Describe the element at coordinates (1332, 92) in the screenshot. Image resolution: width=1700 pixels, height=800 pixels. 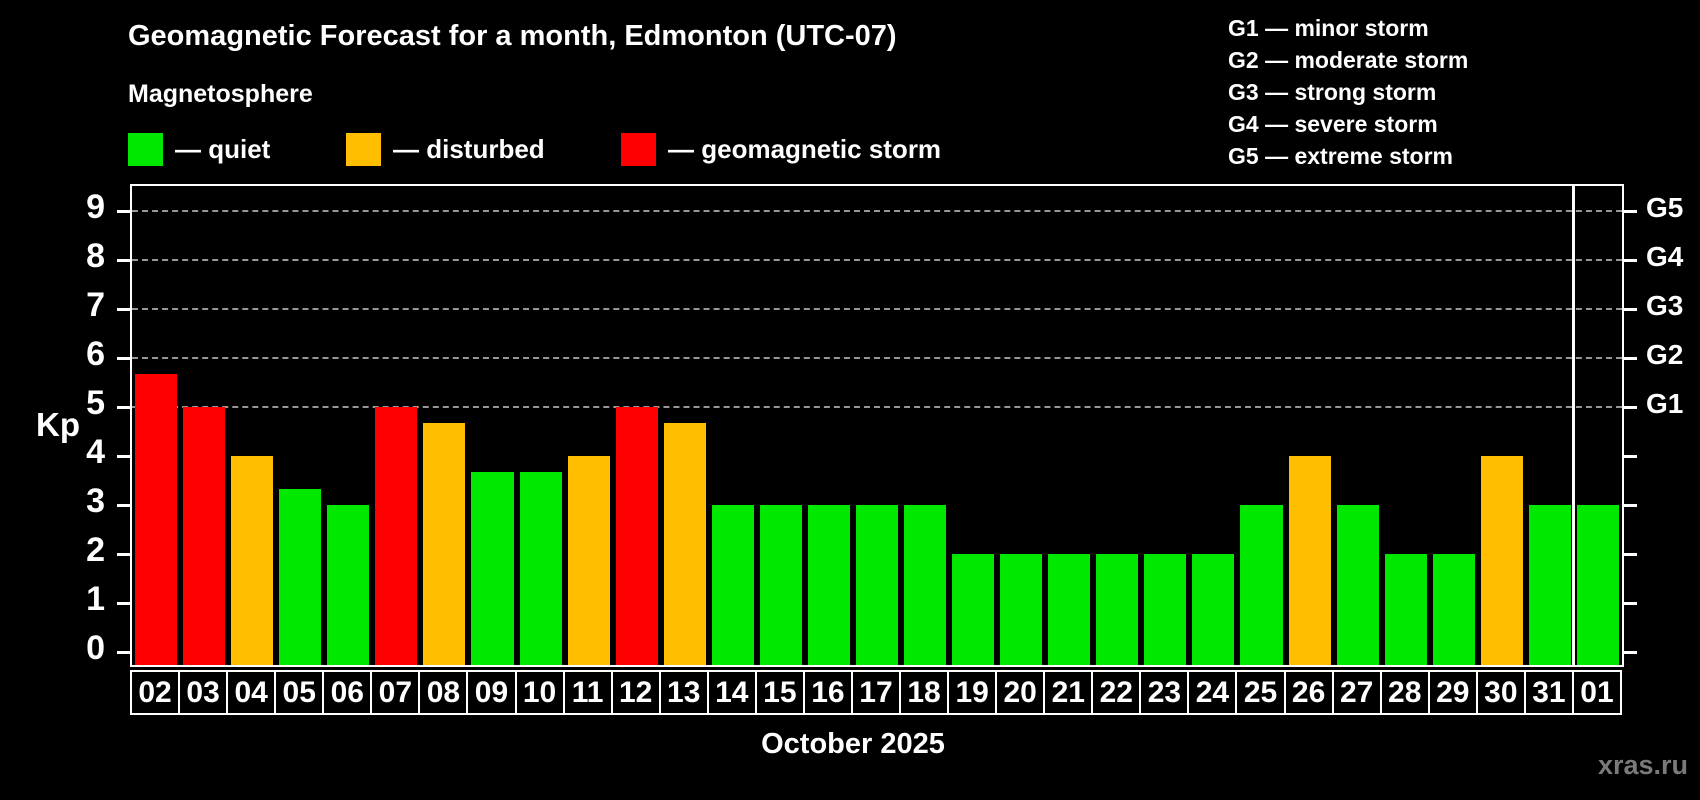
I see `g-legend-line-3: G3 — strong storm` at that location.